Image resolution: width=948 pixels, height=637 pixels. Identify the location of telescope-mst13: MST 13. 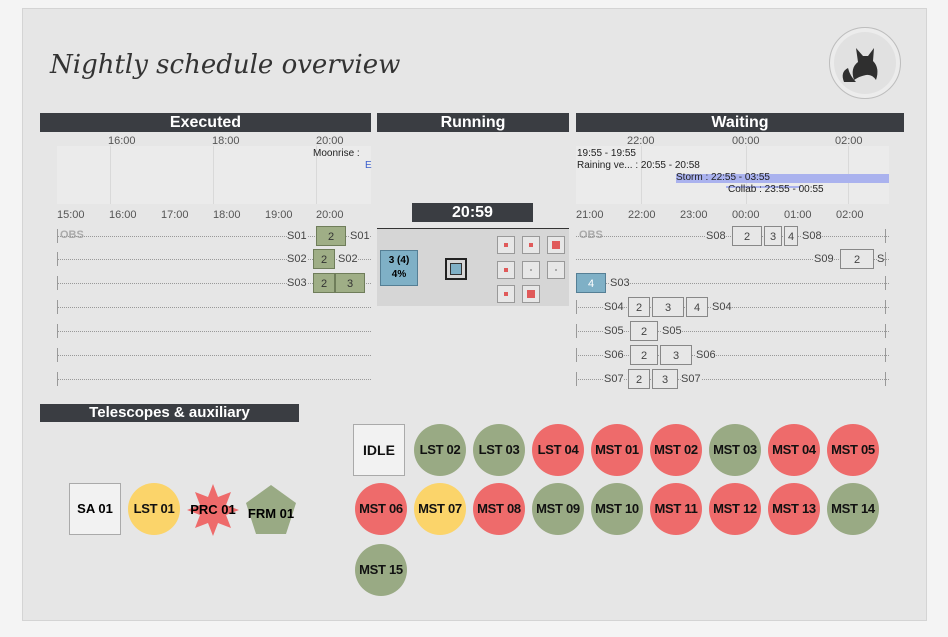
(794, 509).